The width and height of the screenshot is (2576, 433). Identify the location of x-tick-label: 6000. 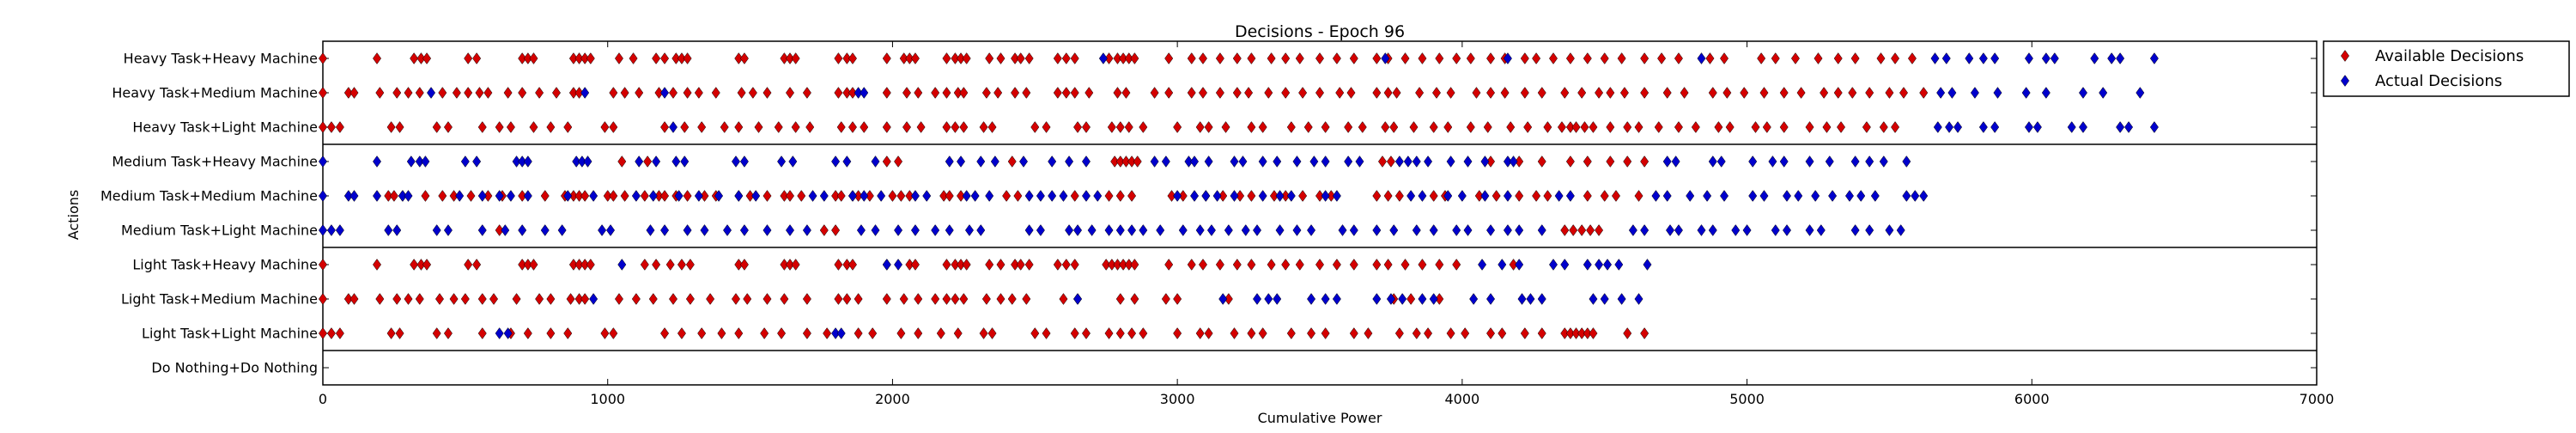
(2032, 399).